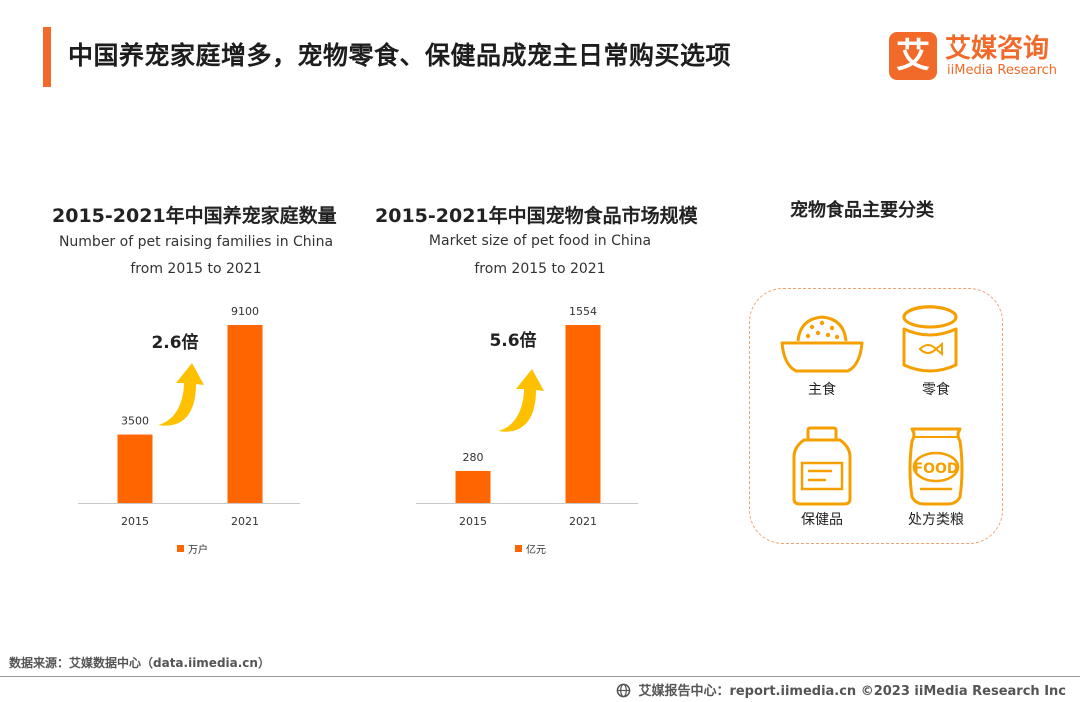  Describe the element at coordinates (936, 390) in the screenshot. I see `category-label: 零食` at that location.